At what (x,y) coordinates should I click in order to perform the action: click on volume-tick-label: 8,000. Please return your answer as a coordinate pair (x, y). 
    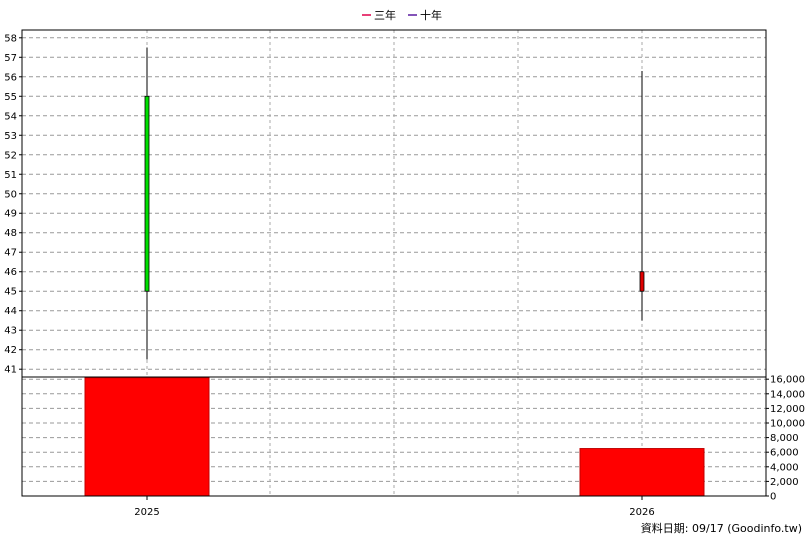
    Looking at the image, I should click on (784, 438).